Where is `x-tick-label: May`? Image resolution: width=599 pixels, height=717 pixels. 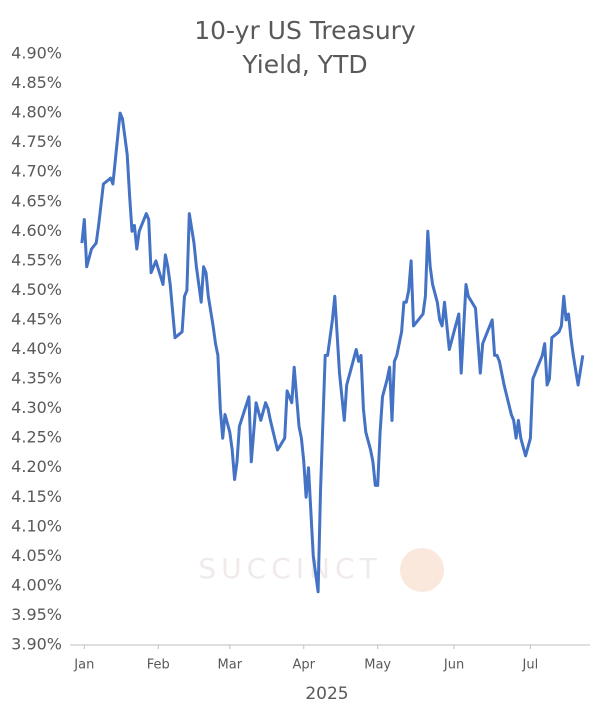
x-tick-label: May is located at coordinates (377, 665).